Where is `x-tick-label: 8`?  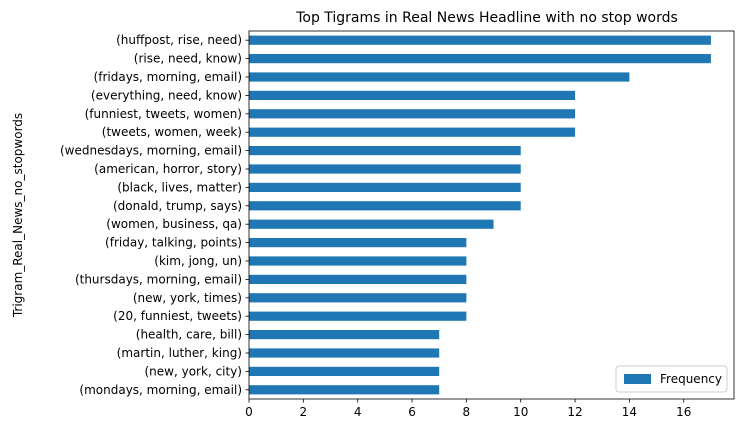
x-tick-label: 8 is located at coordinates (467, 412).